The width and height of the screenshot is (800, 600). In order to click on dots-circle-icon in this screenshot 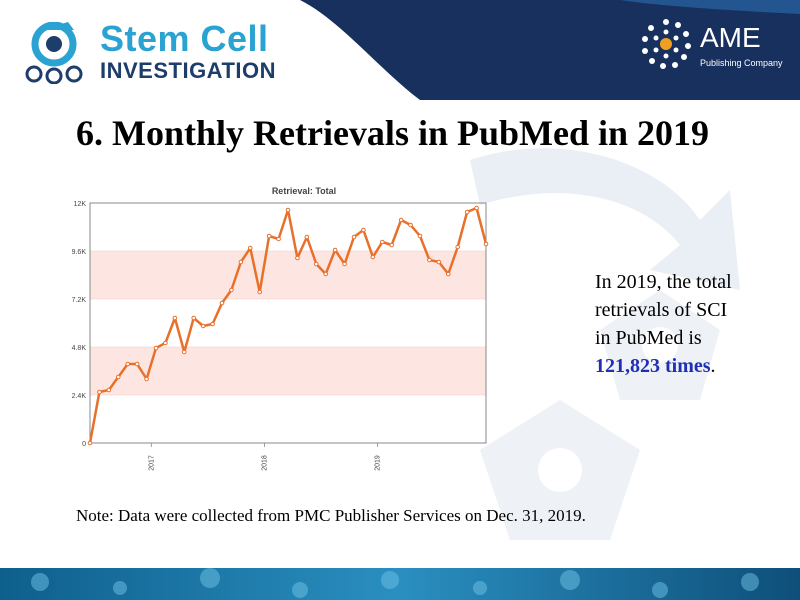, I will do `click(666, 44)`.